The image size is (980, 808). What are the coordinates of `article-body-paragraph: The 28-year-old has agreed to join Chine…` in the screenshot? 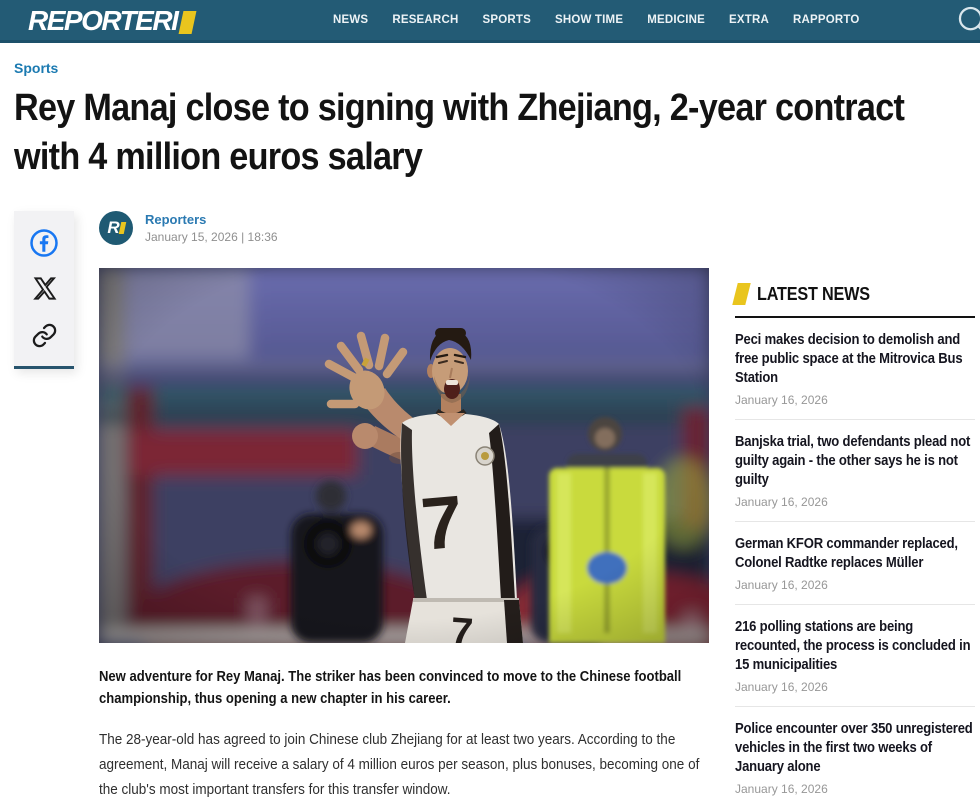 It's located at (399, 764).